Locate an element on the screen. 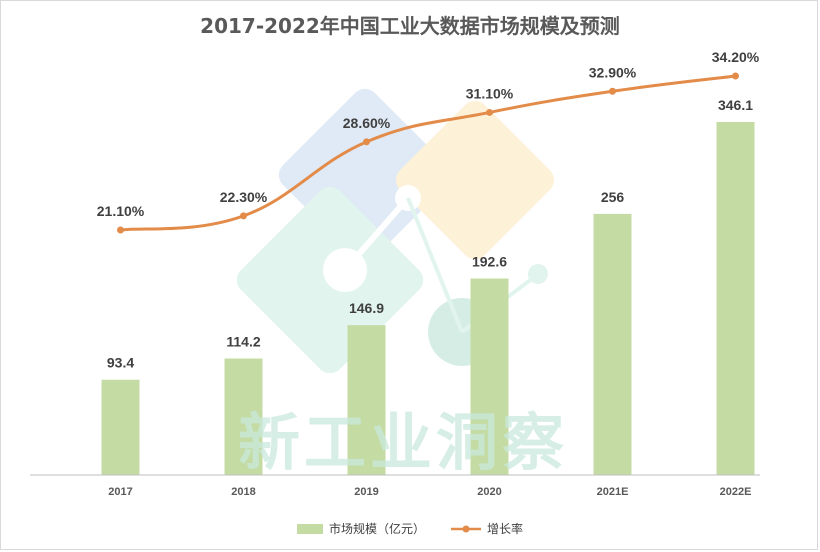 The image size is (820, 552). x-tick-2021E: 2021E is located at coordinates (613, 492).